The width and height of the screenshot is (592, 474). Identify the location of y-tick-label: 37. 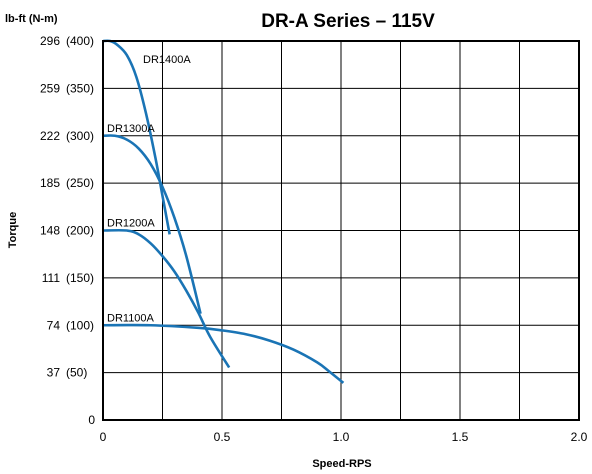
(54, 373).